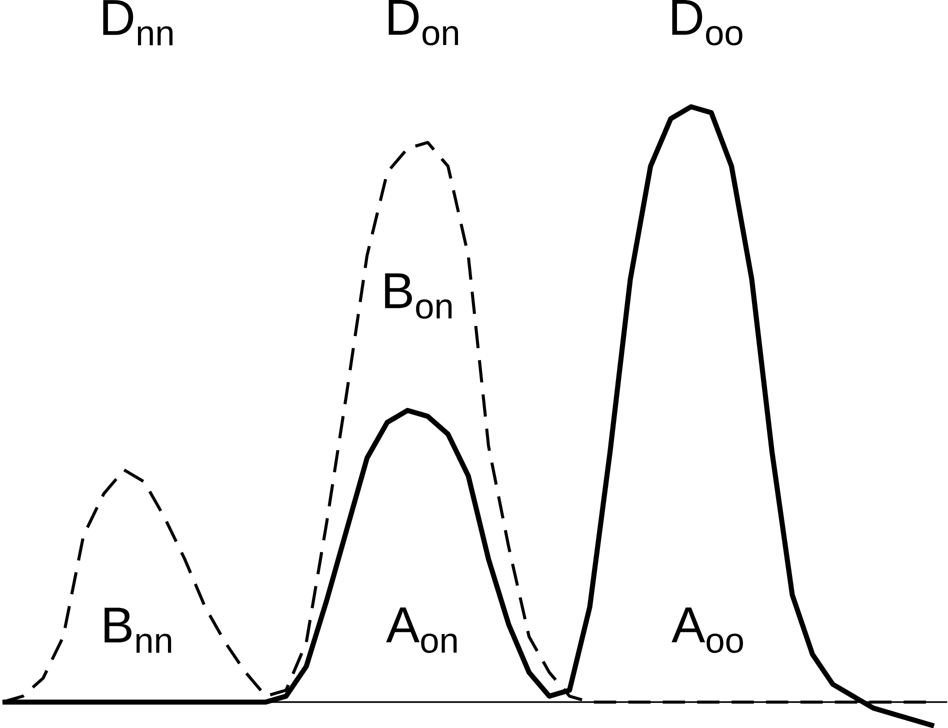 The image size is (948, 728). What do you see at coordinates (707, 23) in the screenshot?
I see `text: D$_{oo}$` at bounding box center [707, 23].